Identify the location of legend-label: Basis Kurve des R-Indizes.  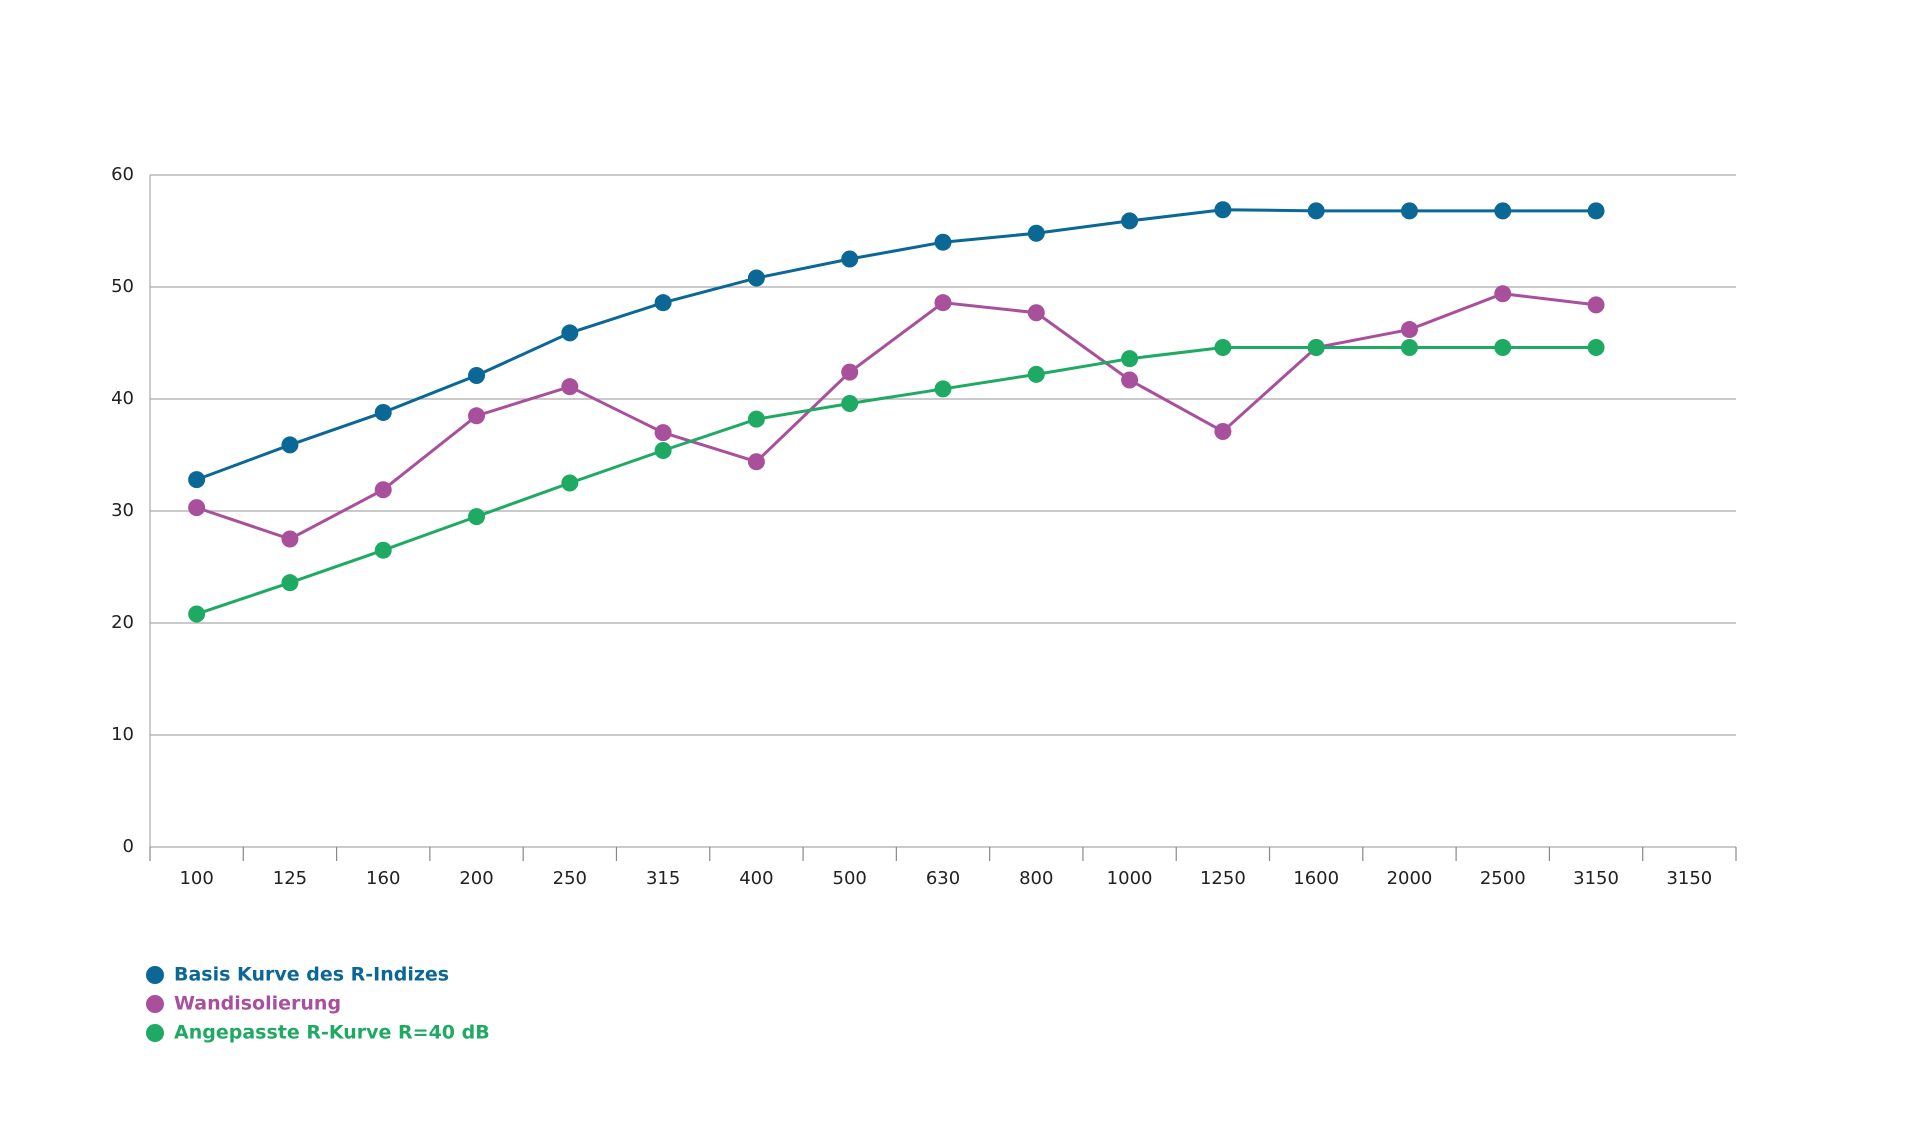
(311, 975).